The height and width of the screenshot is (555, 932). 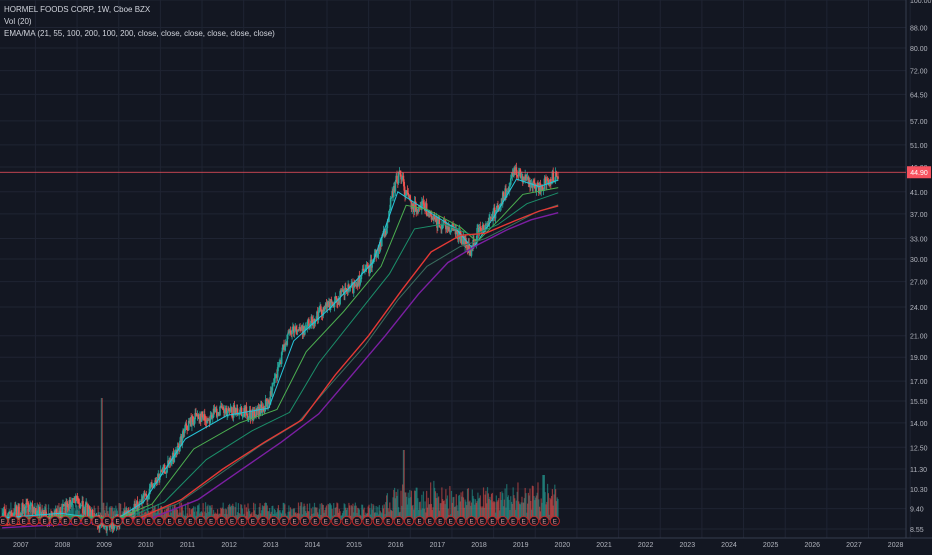 What do you see at coordinates (18, 21) in the screenshot?
I see `volume-legend: Vol (20)` at bounding box center [18, 21].